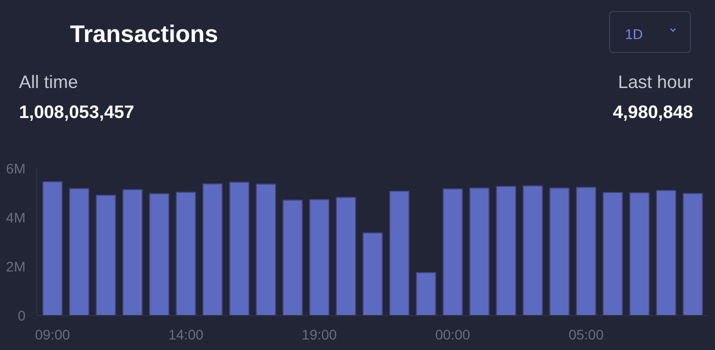  I want to click on text: All time, so click(48, 82).